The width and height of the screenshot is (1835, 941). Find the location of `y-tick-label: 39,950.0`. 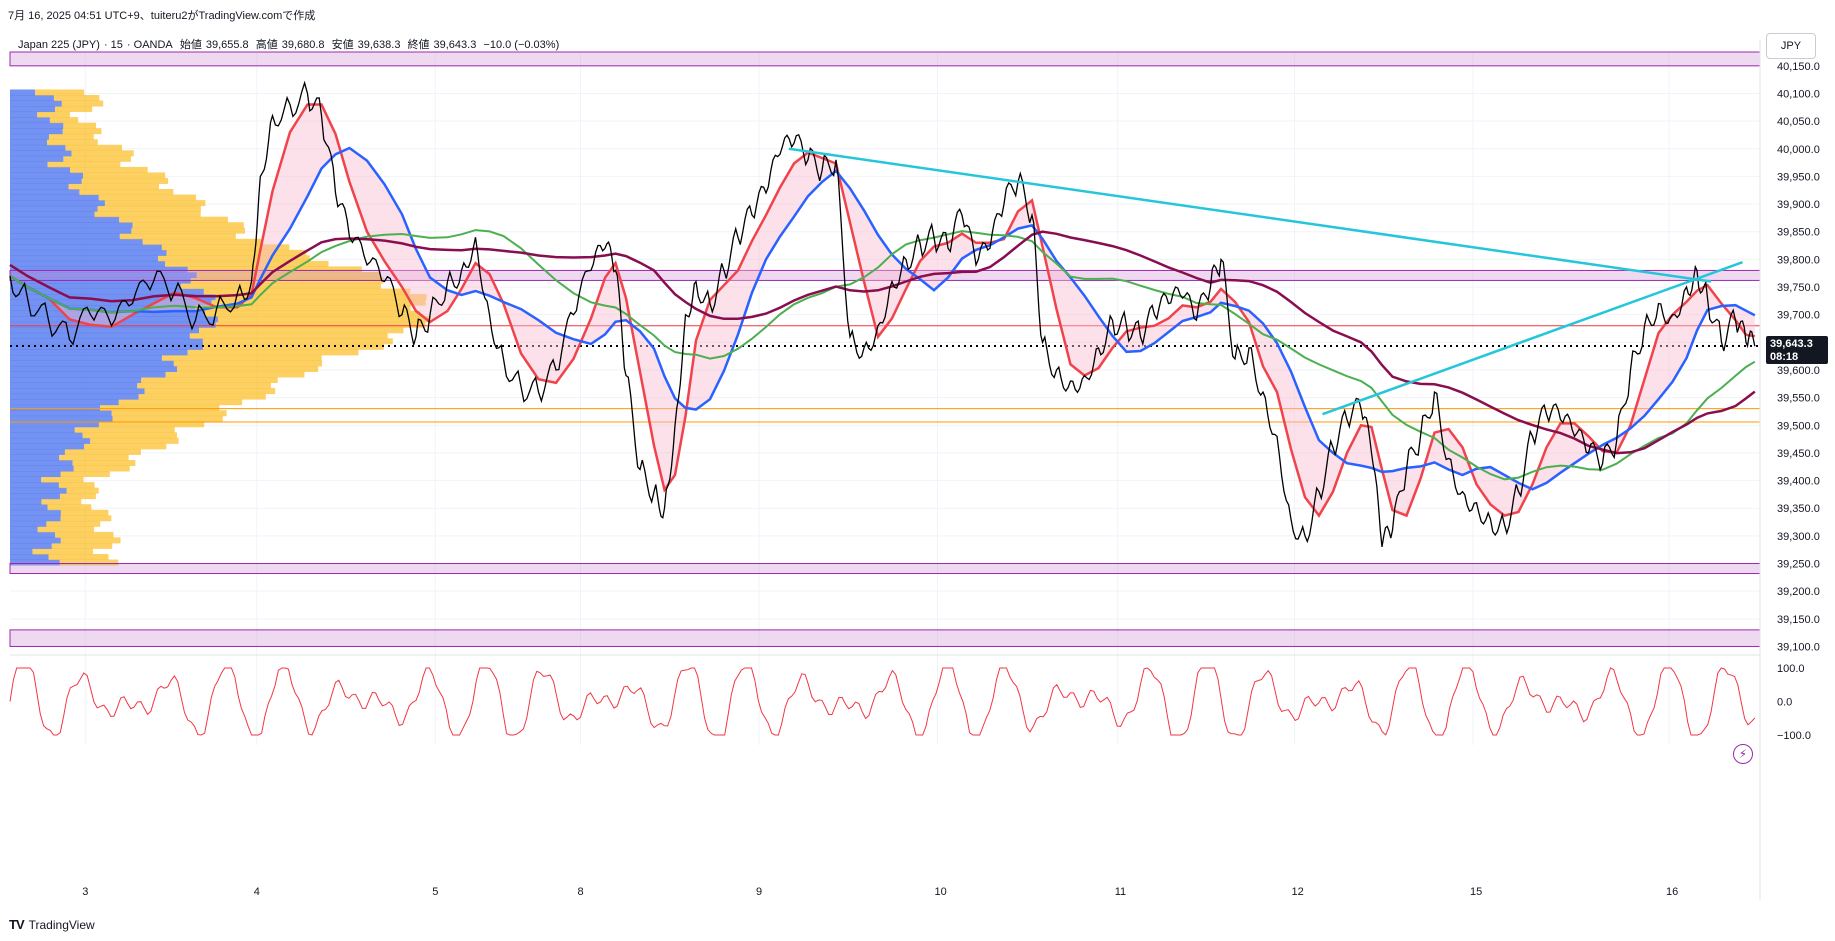

y-tick-label: 39,950.0 is located at coordinates (1798, 177).